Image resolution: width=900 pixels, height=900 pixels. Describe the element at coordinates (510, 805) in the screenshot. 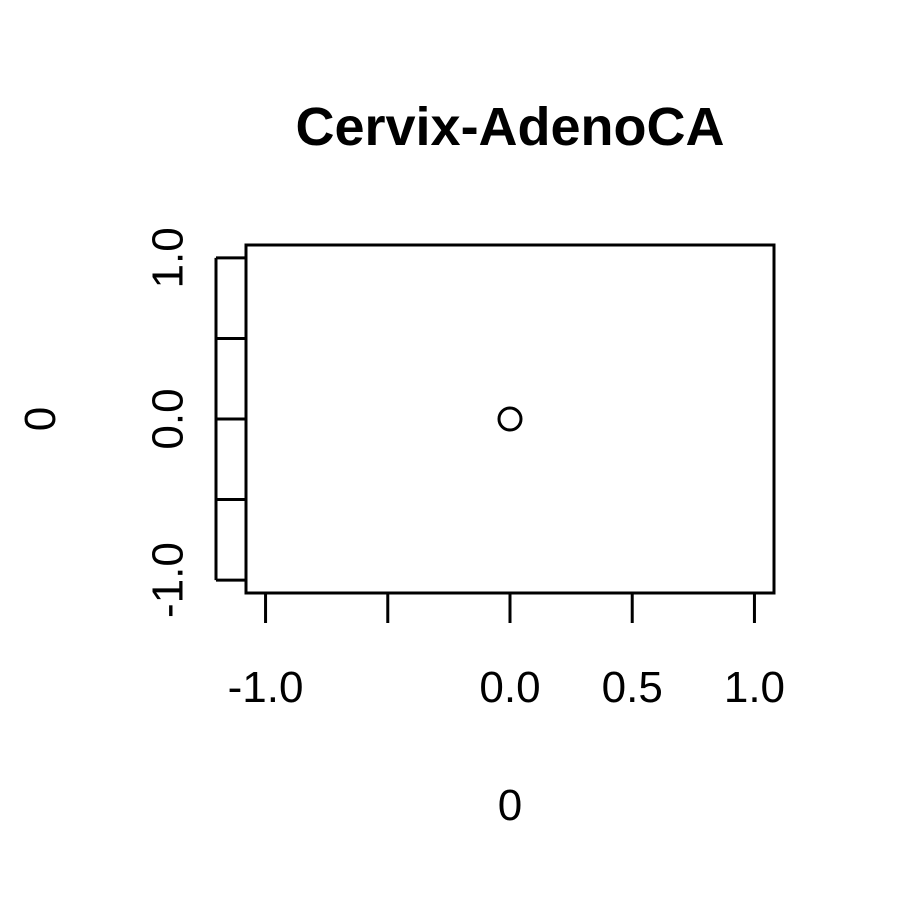

I see `x-axis-label: 0` at that location.